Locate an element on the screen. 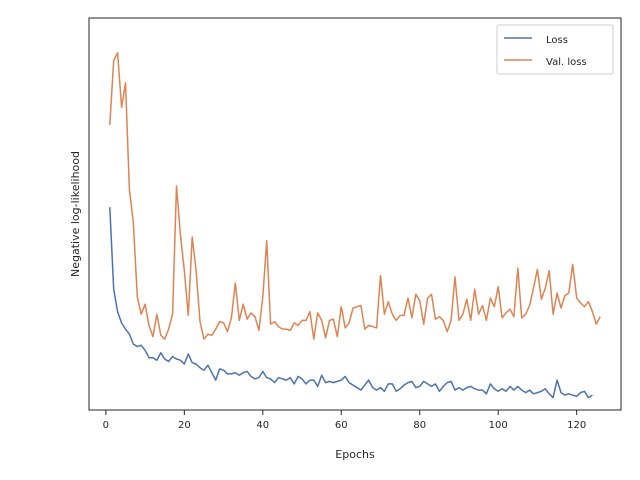 This screenshot has width=640, height=480. x-axis-ticks: 0 20 40 60 80 100 120 is located at coordinates (344, 420).